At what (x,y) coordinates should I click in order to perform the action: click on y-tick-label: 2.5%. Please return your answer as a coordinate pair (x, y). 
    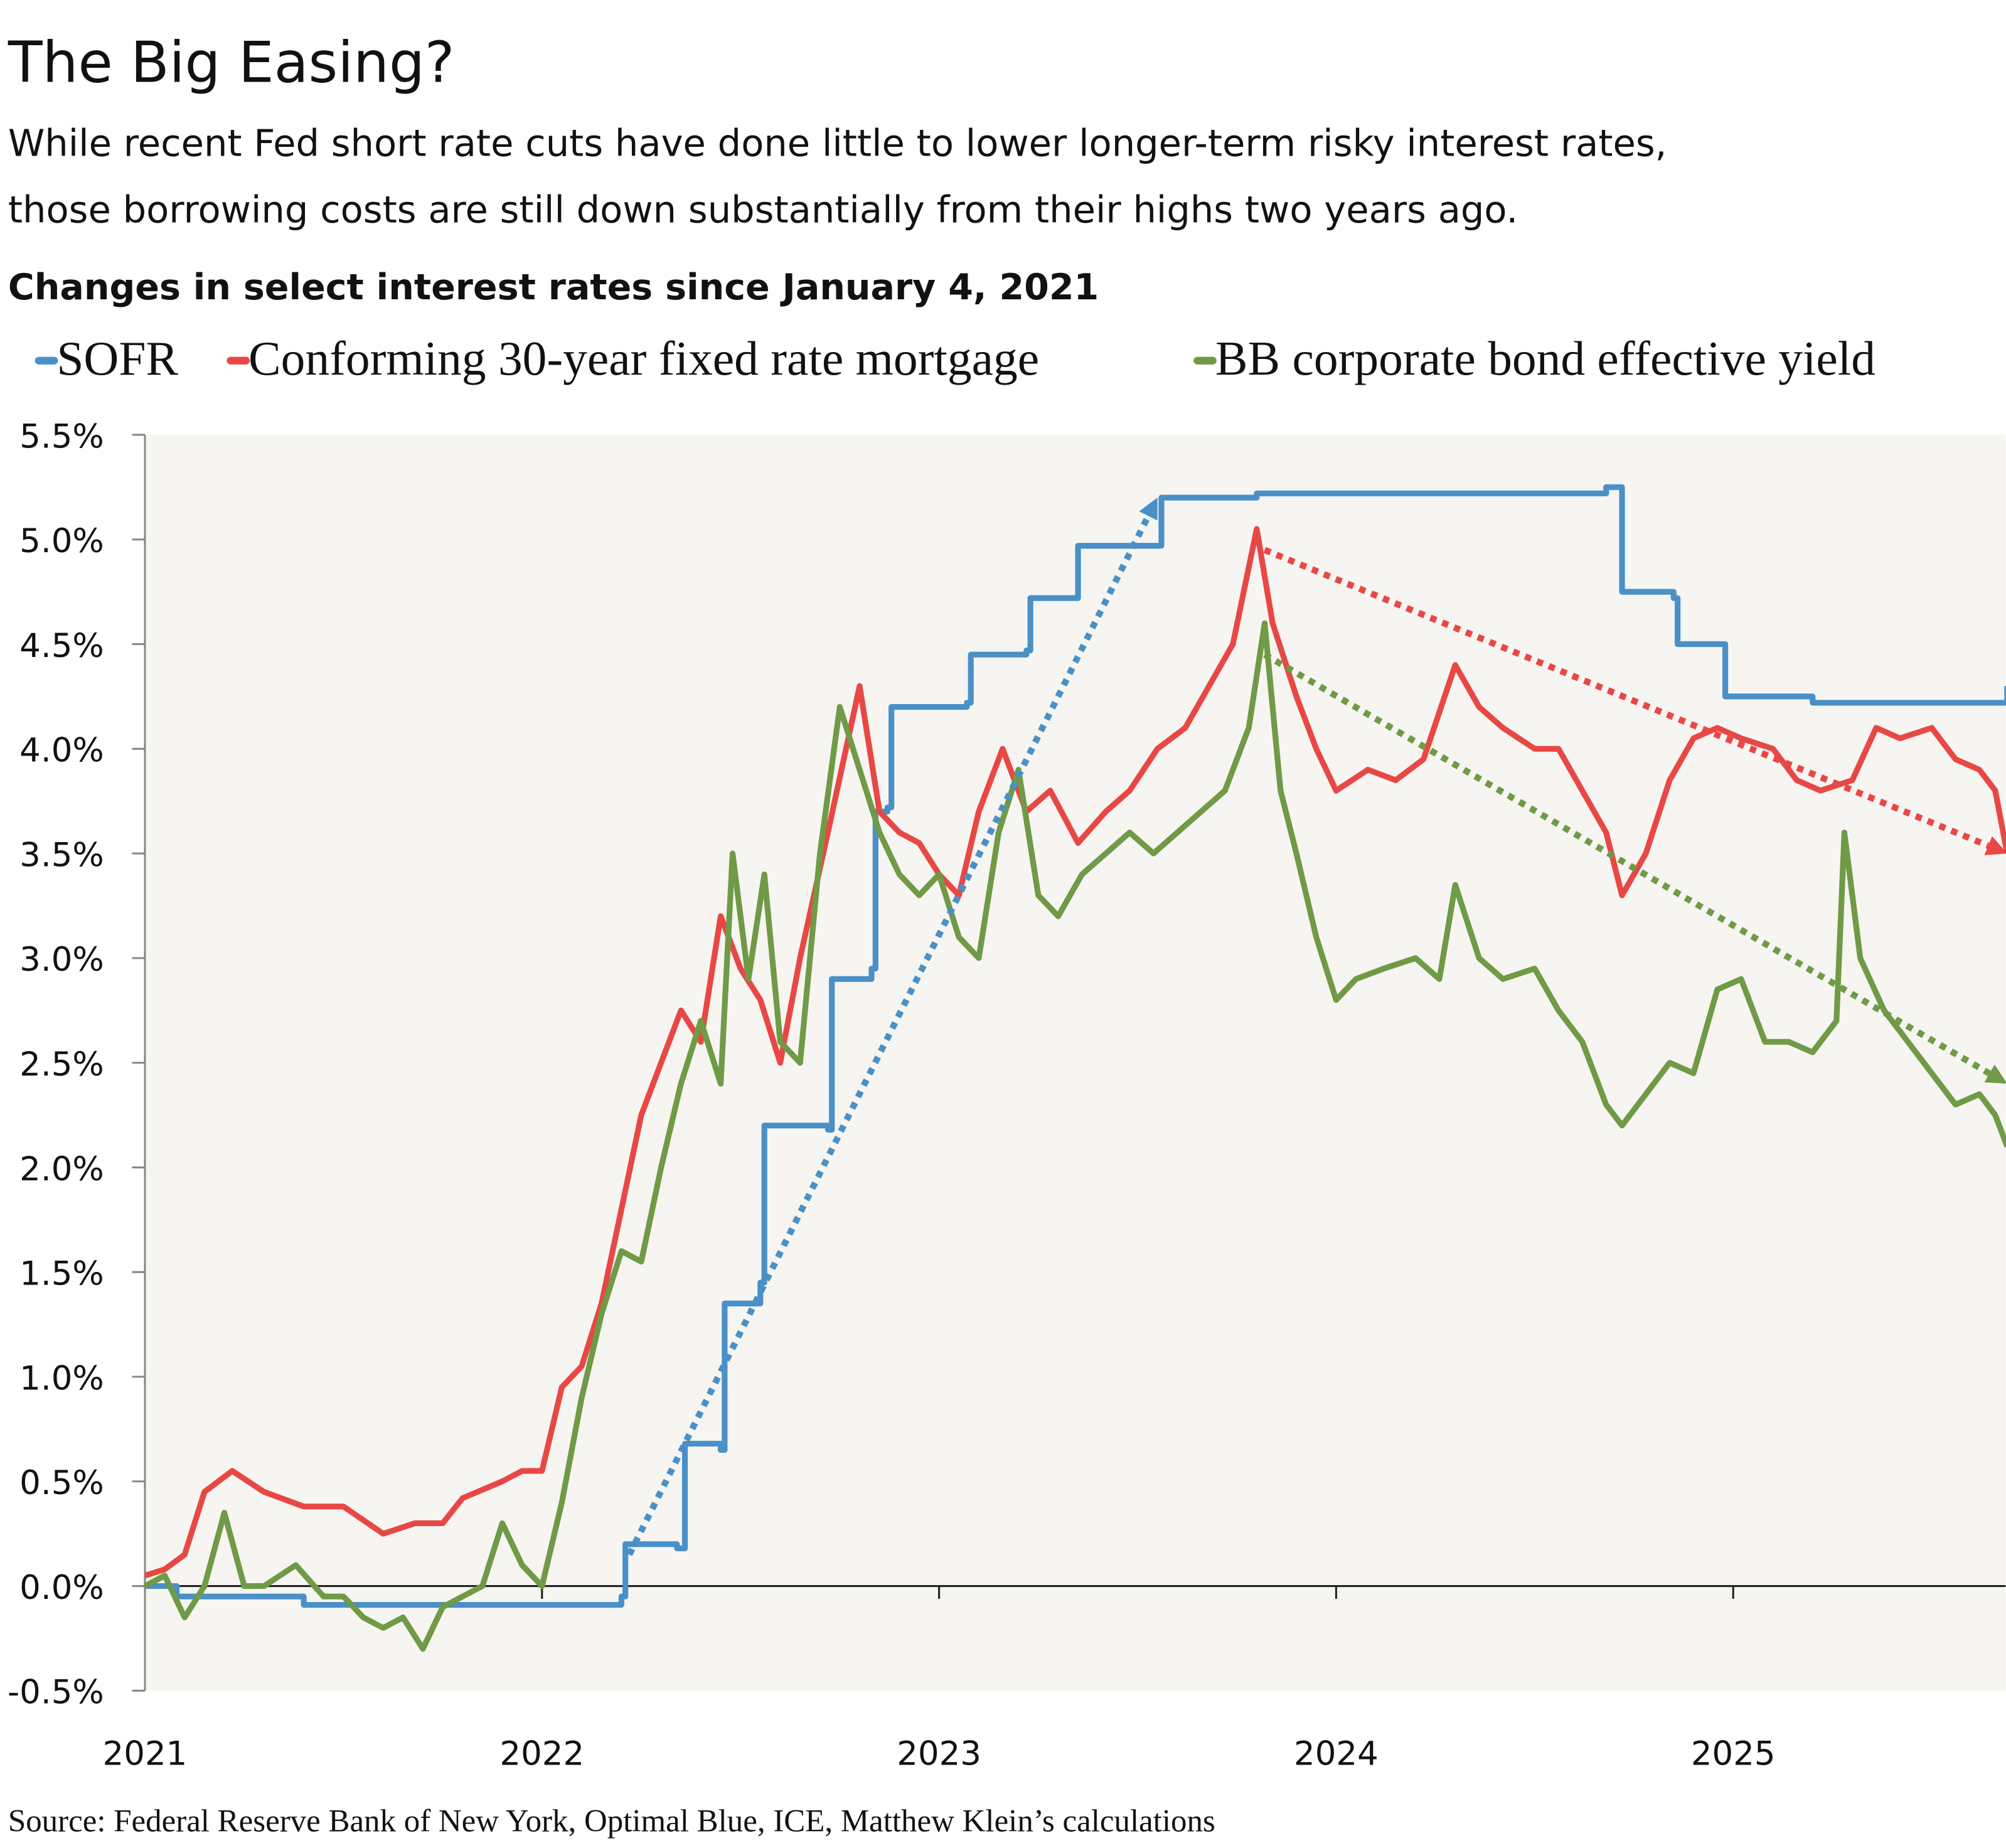
    Looking at the image, I should click on (61, 1064).